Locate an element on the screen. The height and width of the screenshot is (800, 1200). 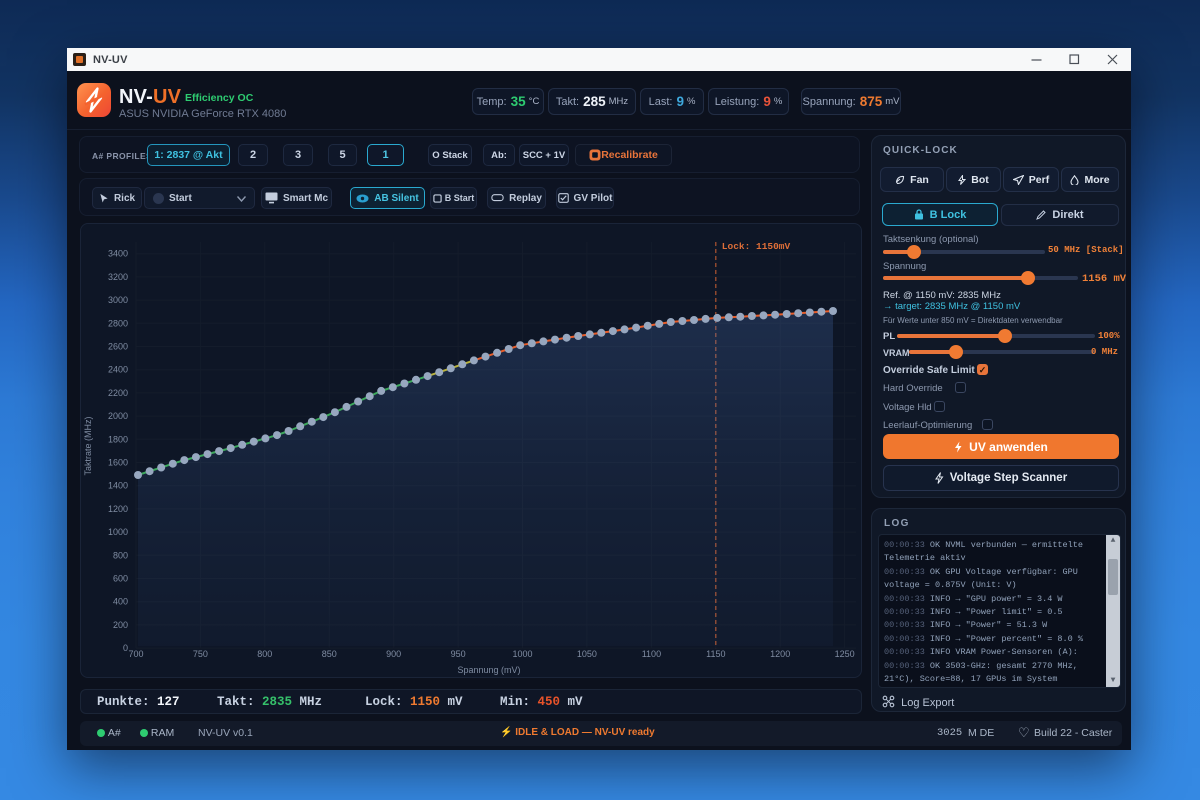
svg-text: 2400 is located at coordinates (118, 370).